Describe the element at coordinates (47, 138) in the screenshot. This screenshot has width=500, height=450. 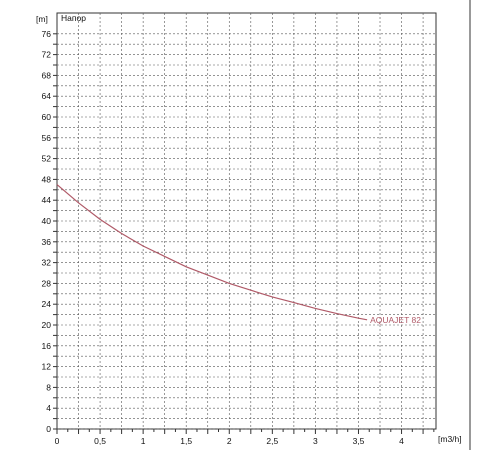
I see `y-tick-label: 56` at that location.